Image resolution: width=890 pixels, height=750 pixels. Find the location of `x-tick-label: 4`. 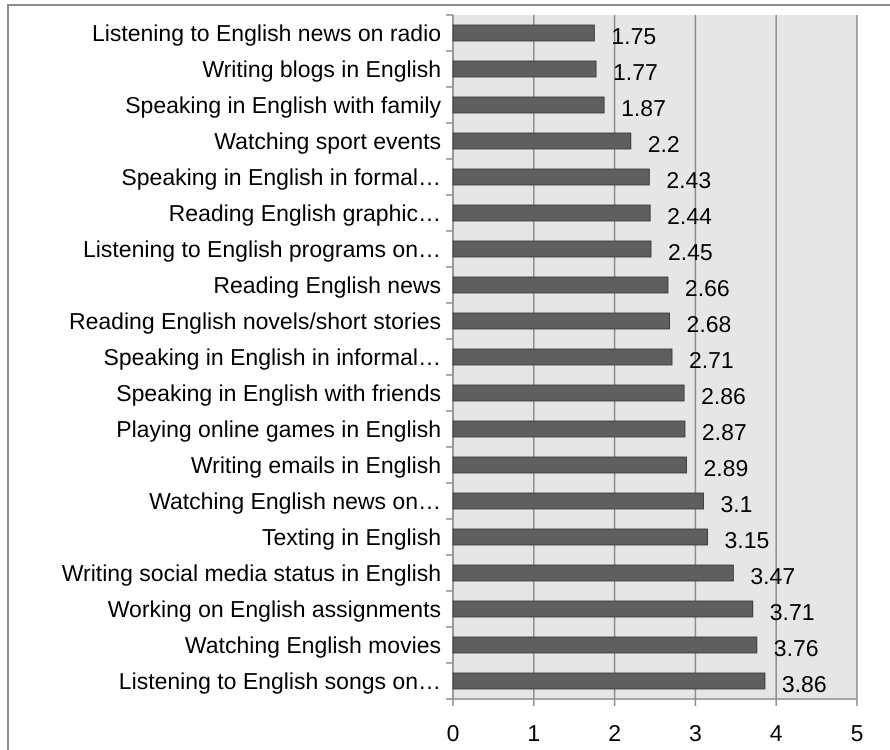

x-tick-label: 4 is located at coordinates (776, 733).